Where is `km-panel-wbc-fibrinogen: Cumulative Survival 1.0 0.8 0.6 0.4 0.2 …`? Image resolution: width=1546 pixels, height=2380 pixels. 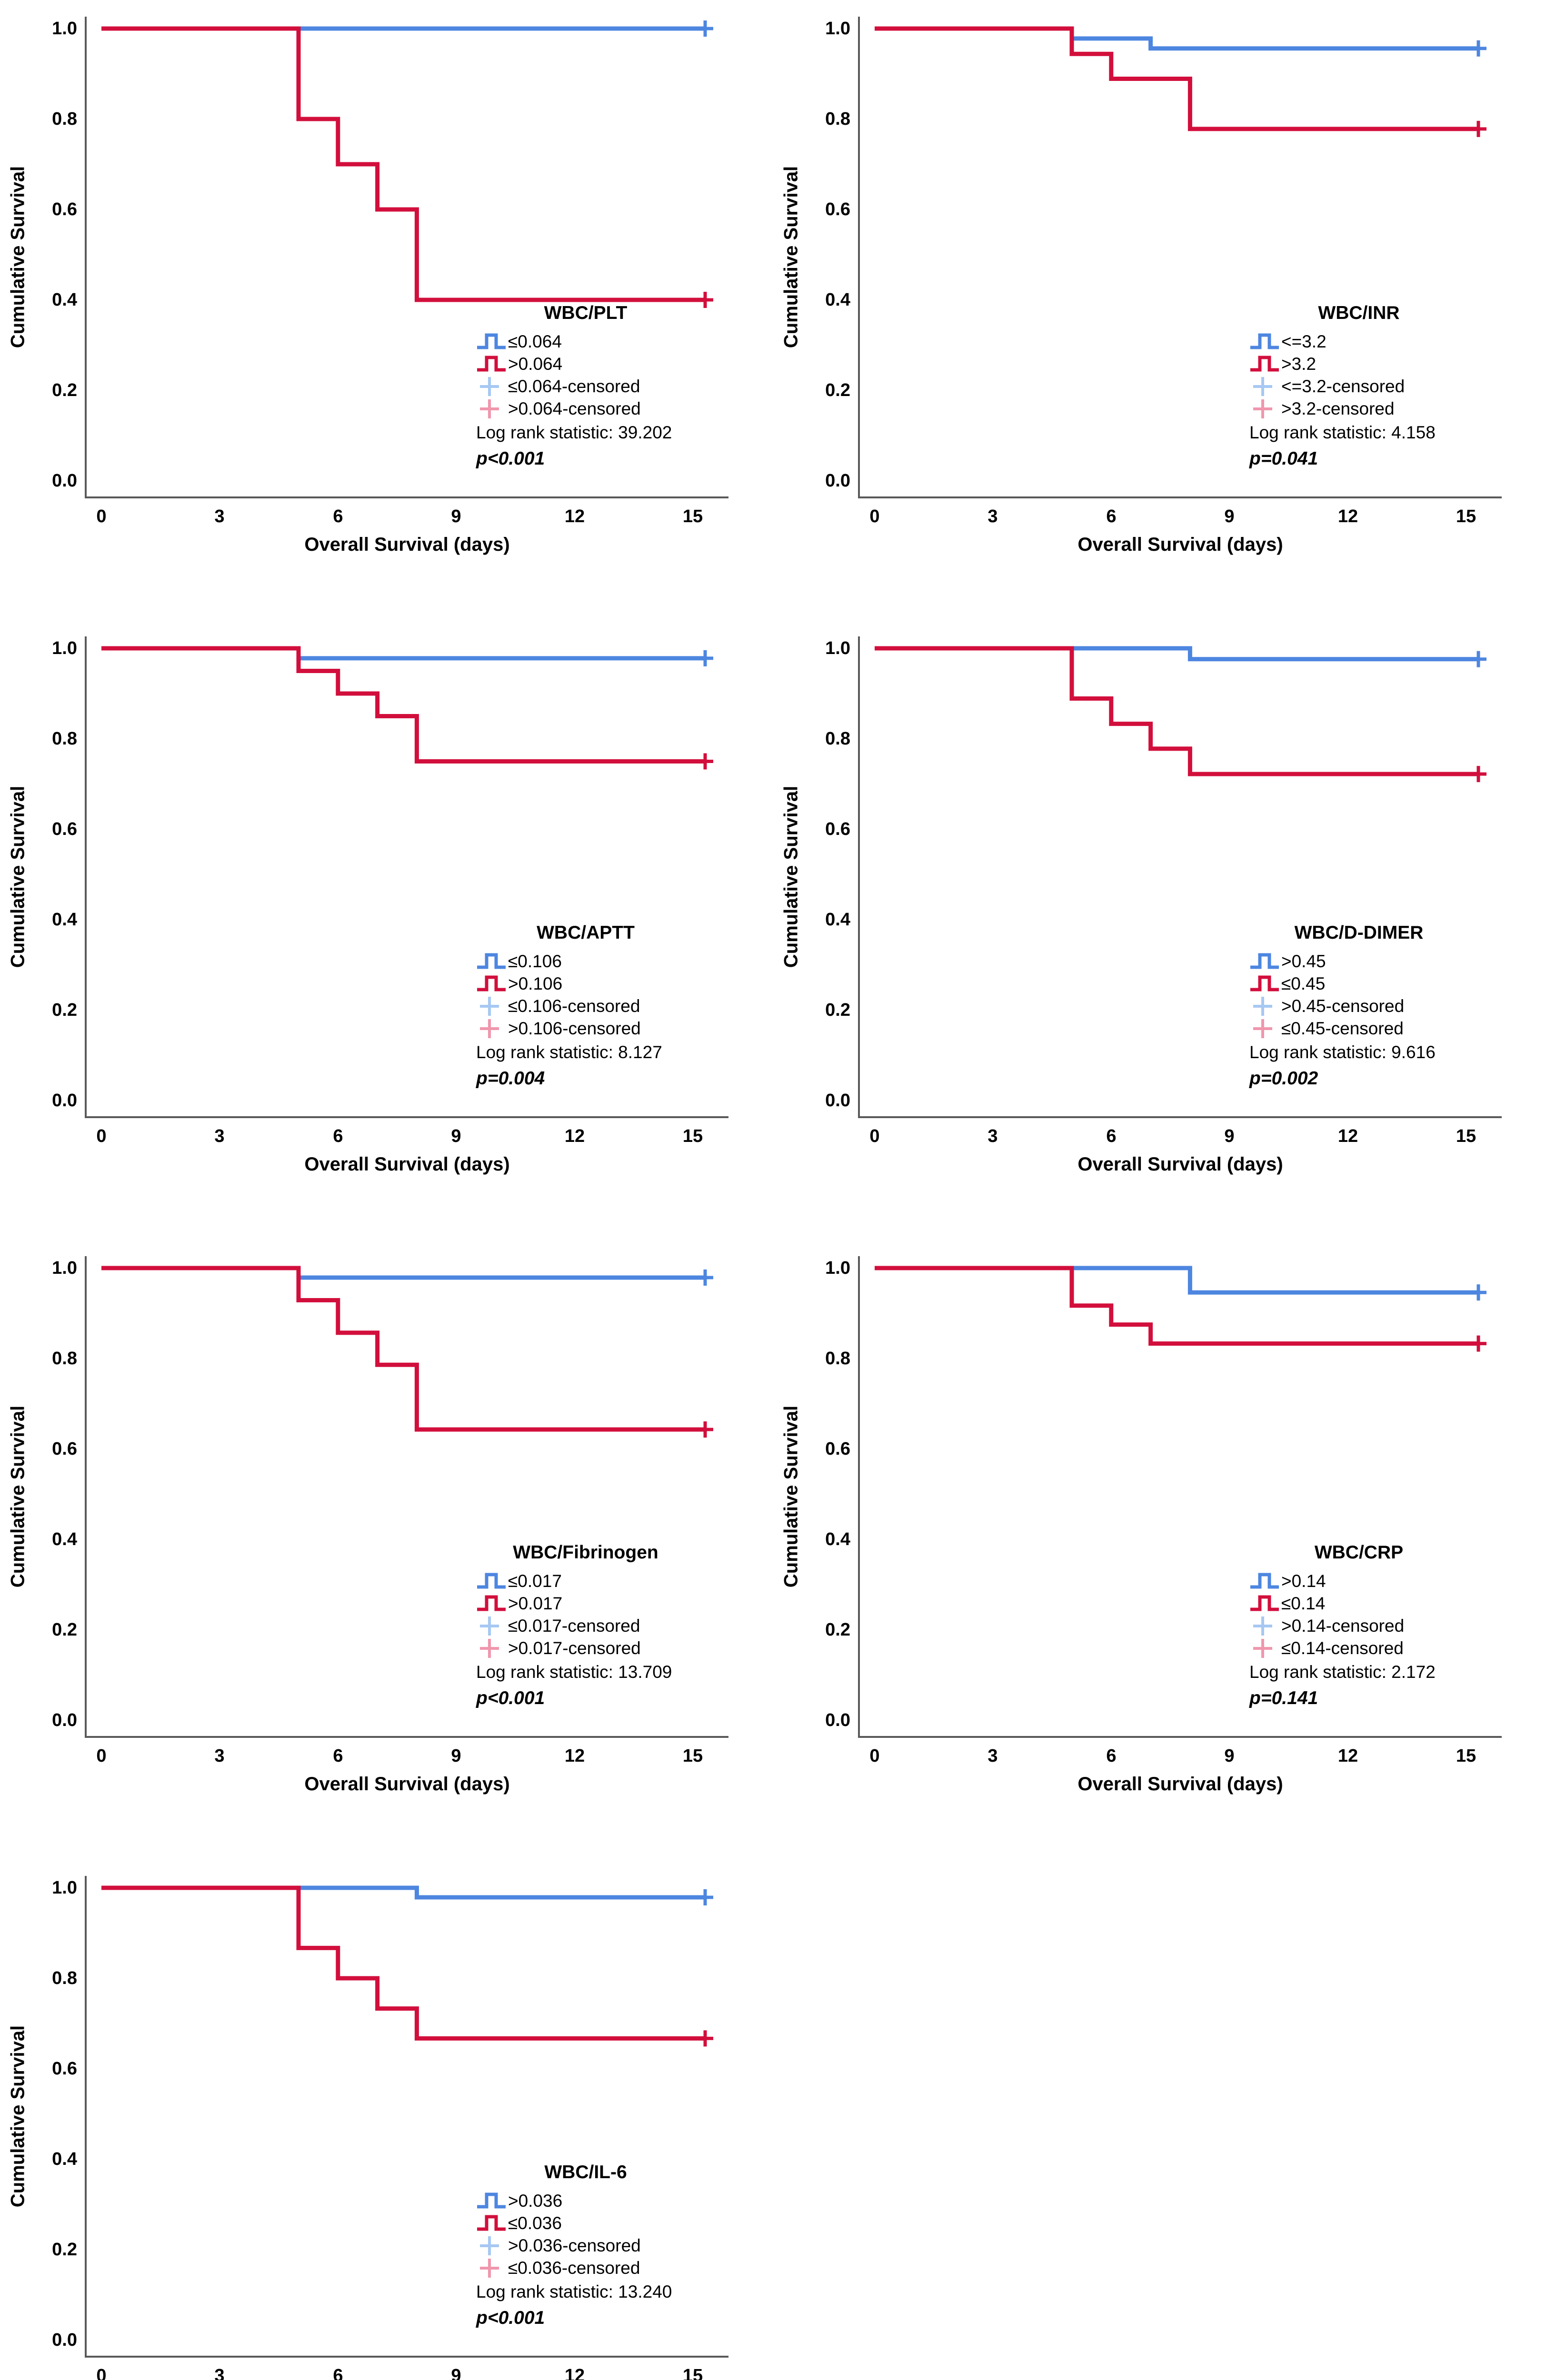
km-panel-wbc-fibrinogen: Cumulative Survival 1.0 0.8 0.6 0.4 0.2 … is located at coordinates (386, 1549).